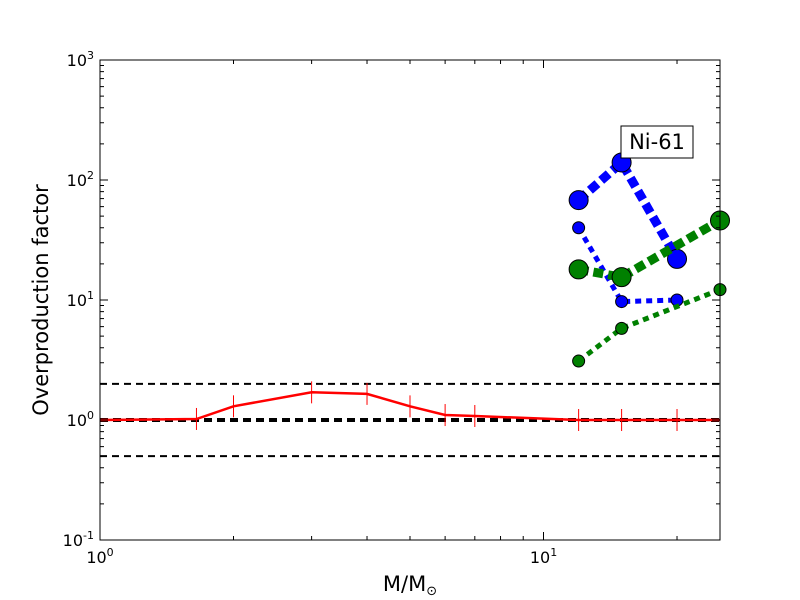 The height and width of the screenshot is (600, 800). What do you see at coordinates (77, 420) in the screenshot?
I see `y-tick-label-1-base: 10` at bounding box center [77, 420].